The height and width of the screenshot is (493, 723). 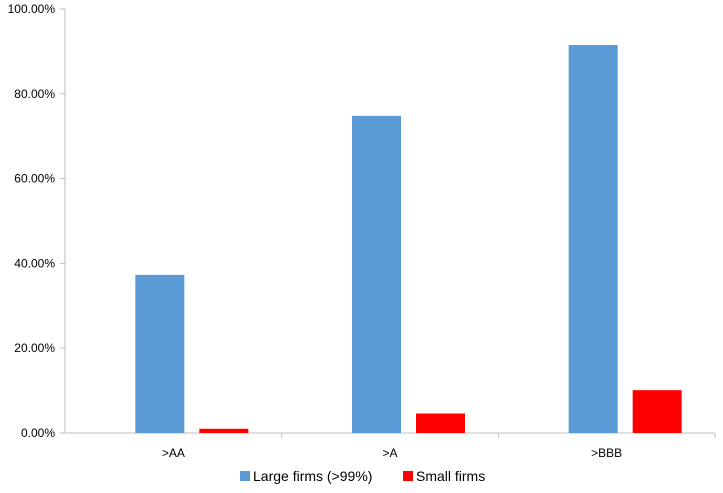 What do you see at coordinates (450, 476) in the screenshot?
I see `legend-label: Small firms` at bounding box center [450, 476].